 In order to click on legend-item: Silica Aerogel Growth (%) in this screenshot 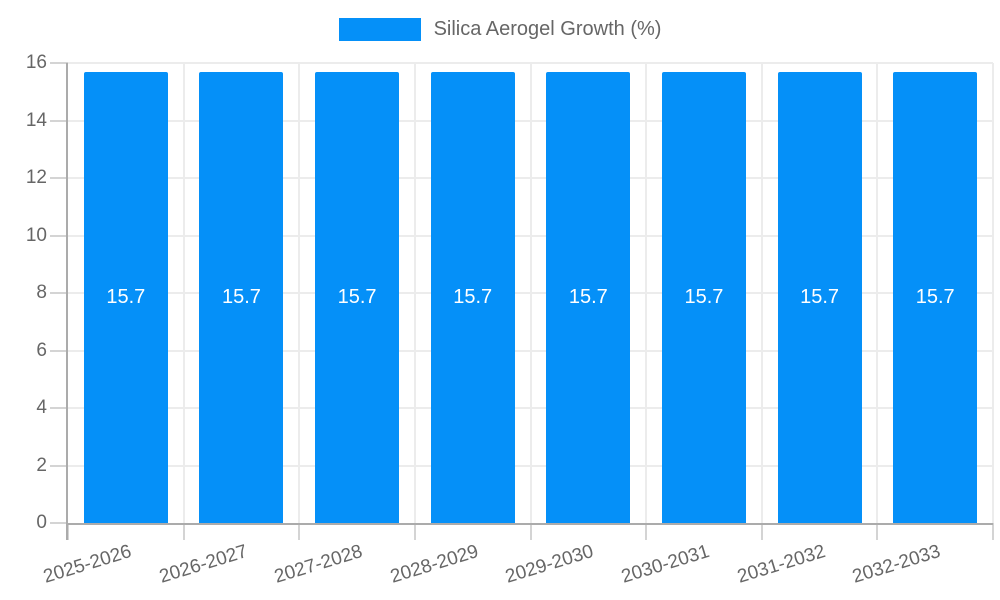, I will do `click(500, 29)`.